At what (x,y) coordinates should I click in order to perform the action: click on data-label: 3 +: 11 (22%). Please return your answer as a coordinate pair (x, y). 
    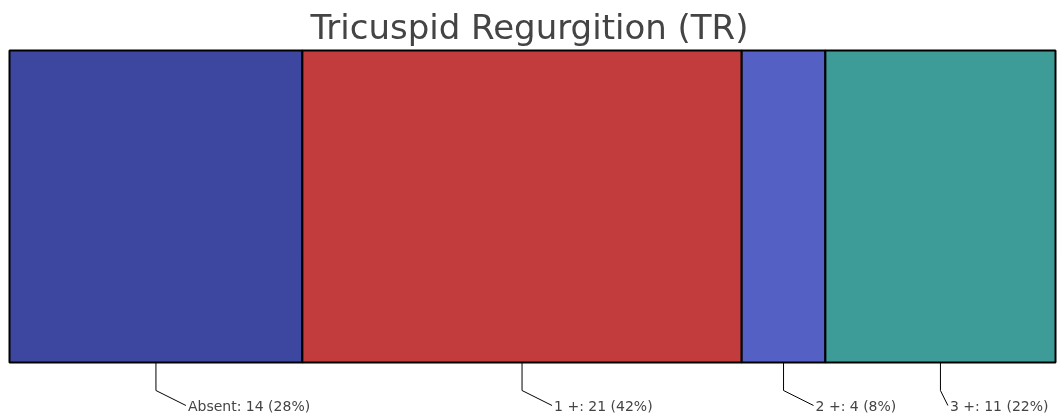
    Looking at the image, I should click on (999, 405).